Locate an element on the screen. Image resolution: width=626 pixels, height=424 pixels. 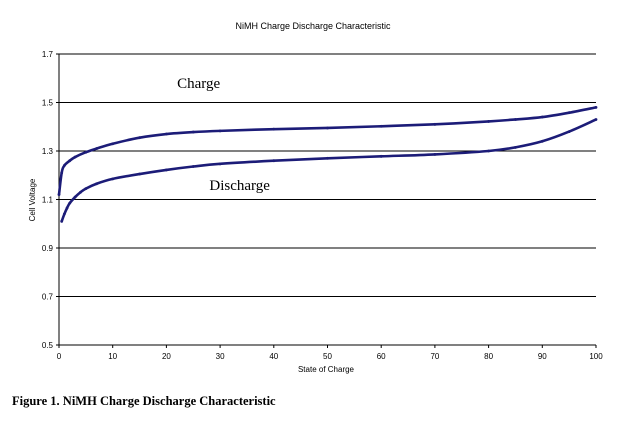
x-tick-label: 60 is located at coordinates (381, 356).